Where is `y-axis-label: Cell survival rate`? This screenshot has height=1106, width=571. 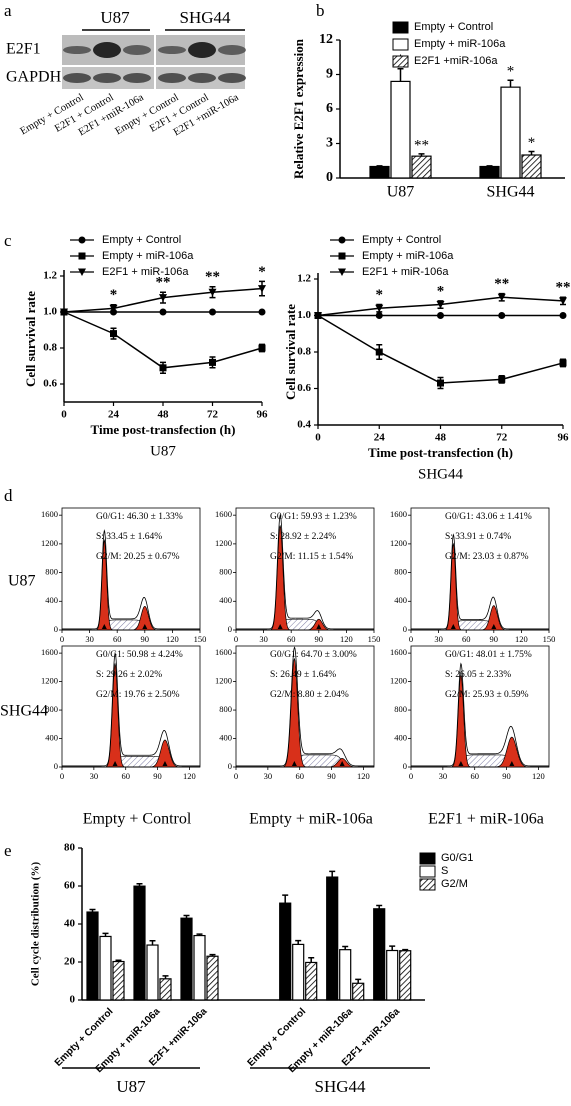
y-axis-label: Cell survival rate is located at coordinates (290, 352).